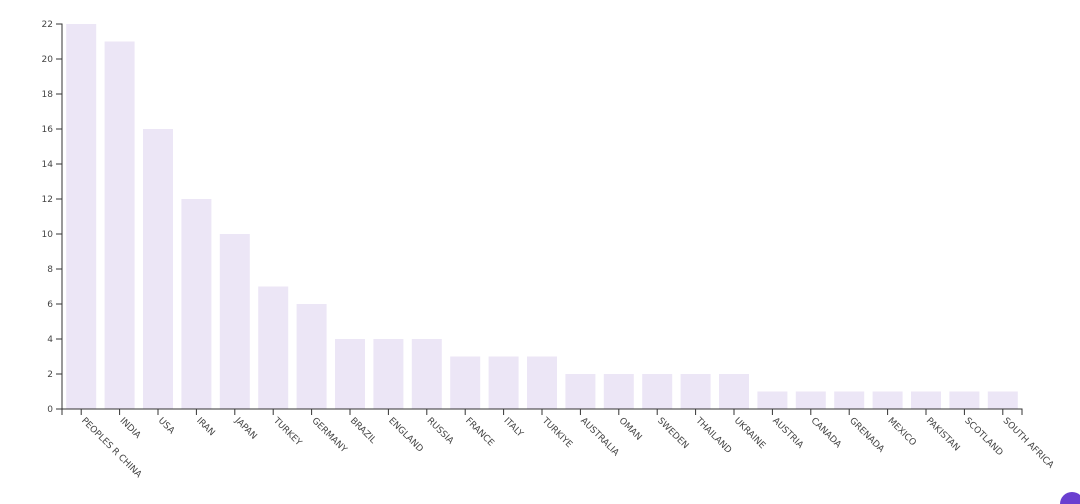 The width and height of the screenshot is (1080, 504). Describe the element at coordinates (542, 411) in the screenshot. I see `x-axis` at that location.